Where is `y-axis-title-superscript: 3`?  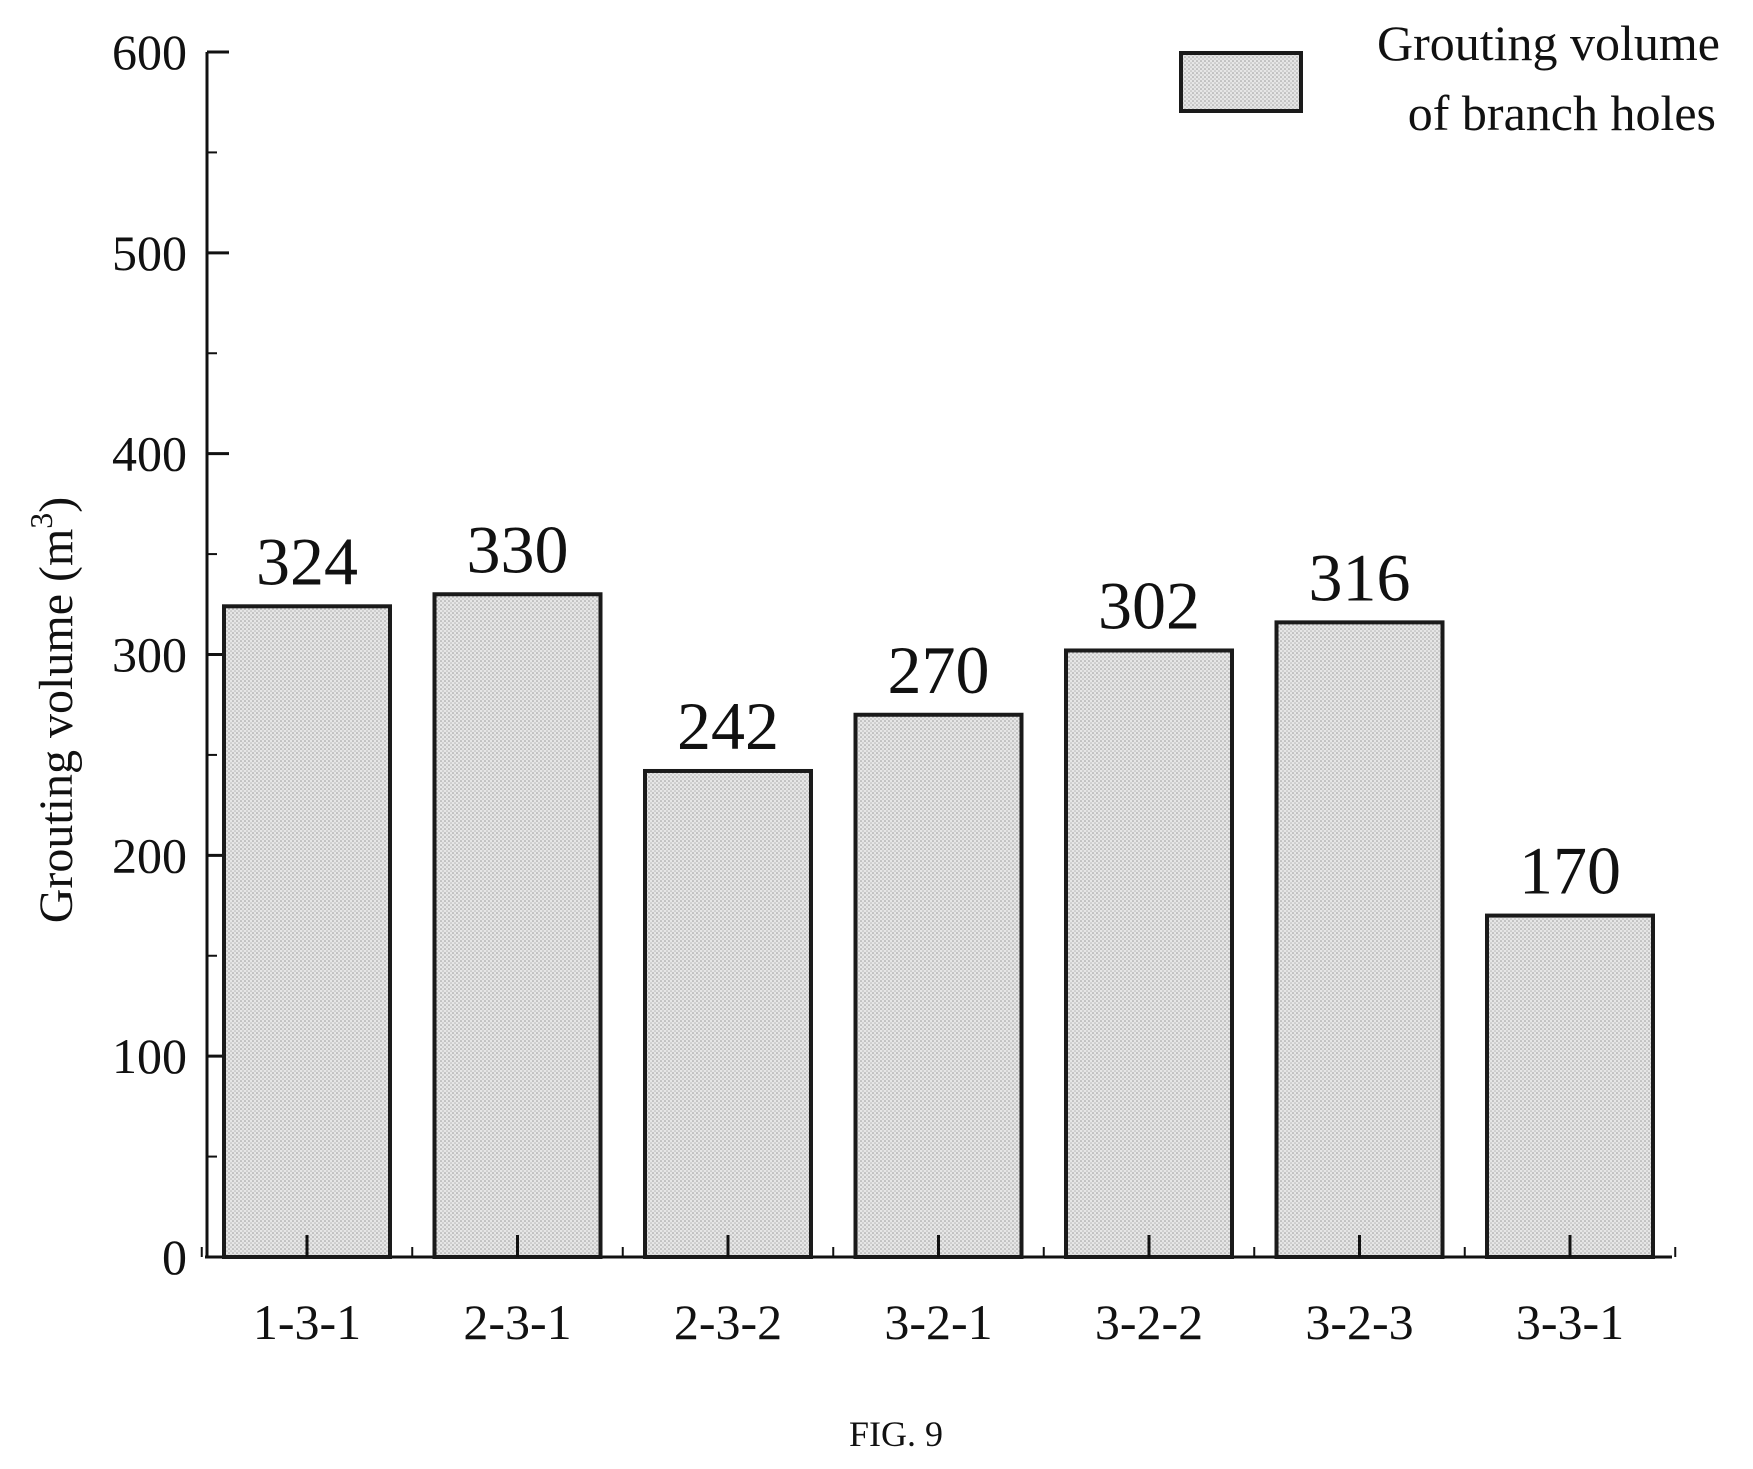
y-axis-title-superscript: 3 is located at coordinates (41, 521).